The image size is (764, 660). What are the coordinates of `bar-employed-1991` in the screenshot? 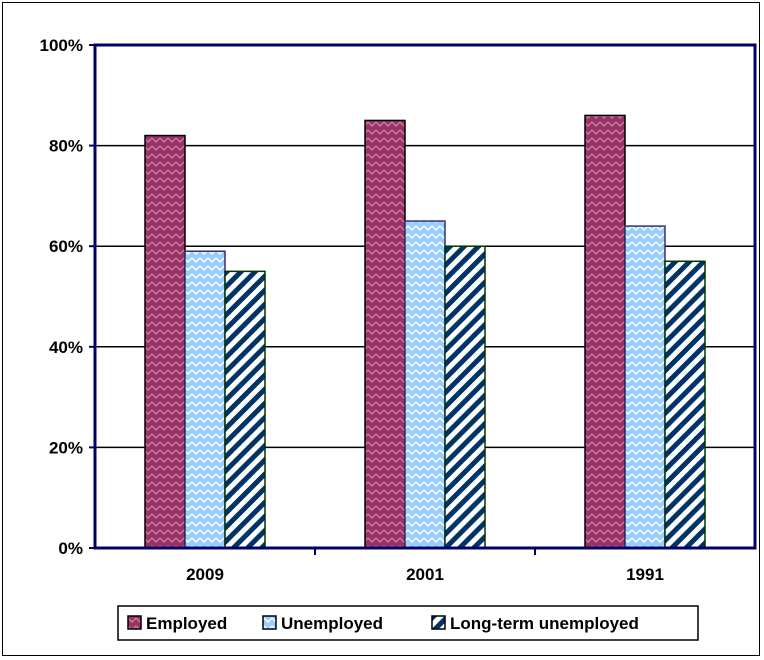 It's located at (605, 331).